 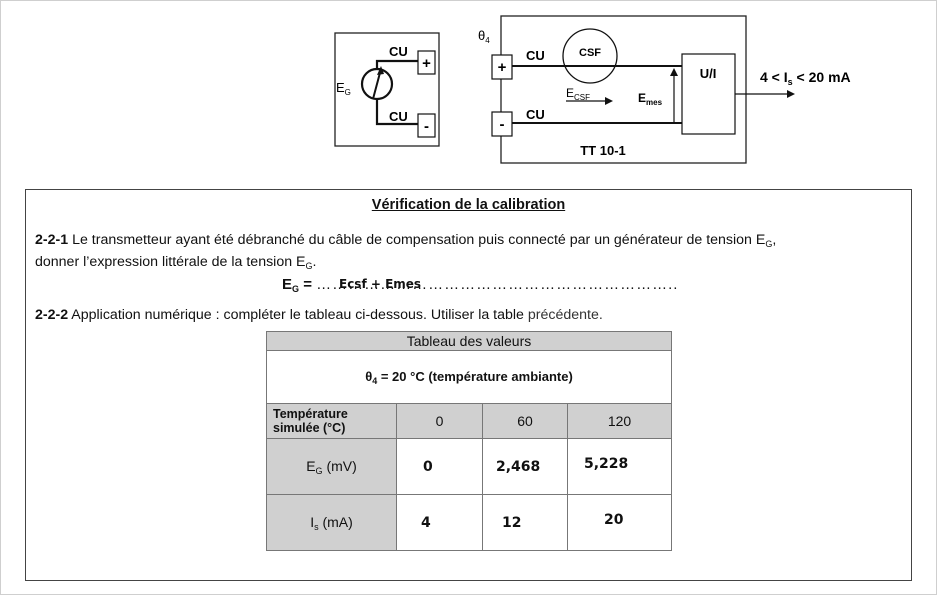 What do you see at coordinates (380, 284) in the screenshot?
I see `answer-text: Ecsf + Emes` at bounding box center [380, 284].